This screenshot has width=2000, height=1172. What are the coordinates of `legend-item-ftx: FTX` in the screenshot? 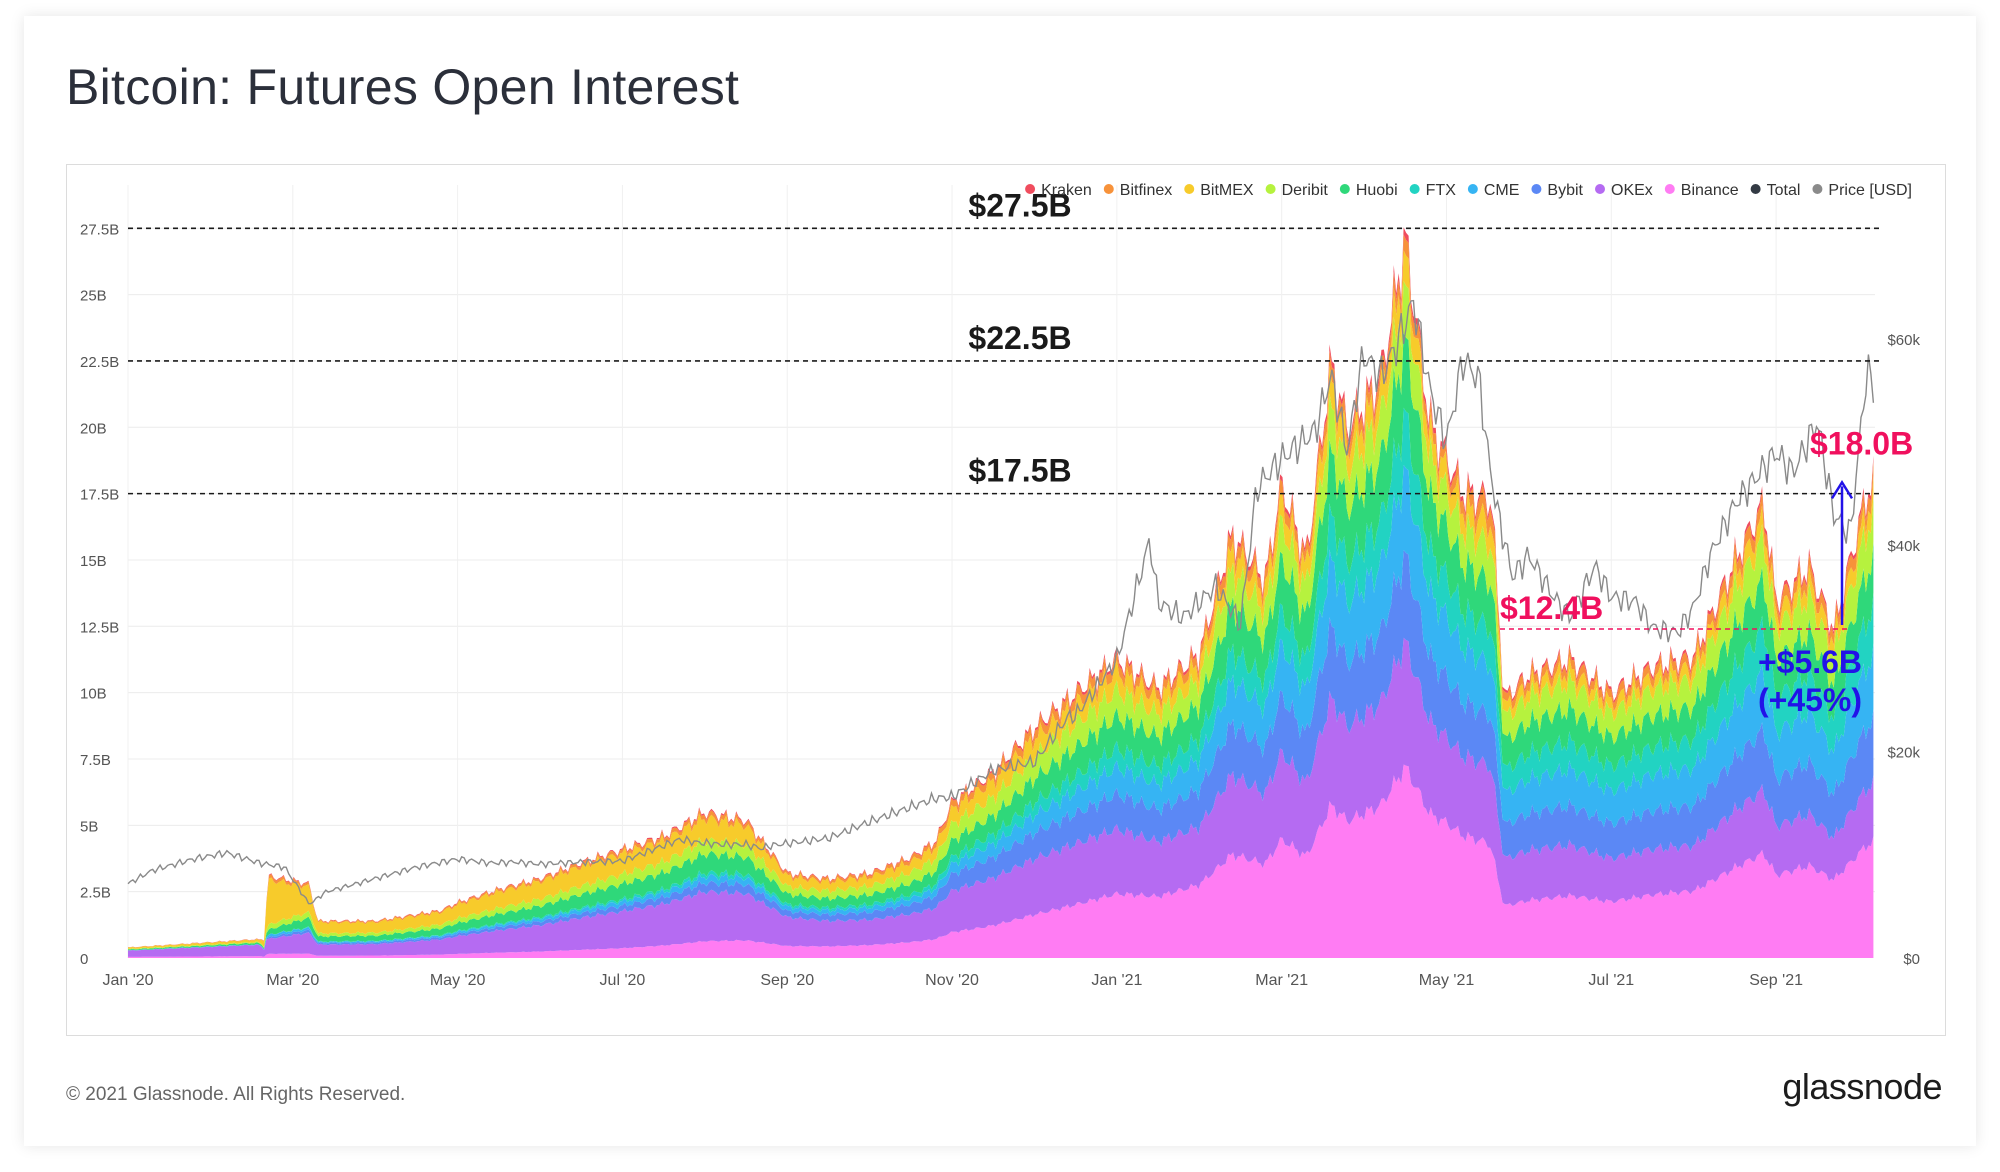 It's located at (1433, 190).